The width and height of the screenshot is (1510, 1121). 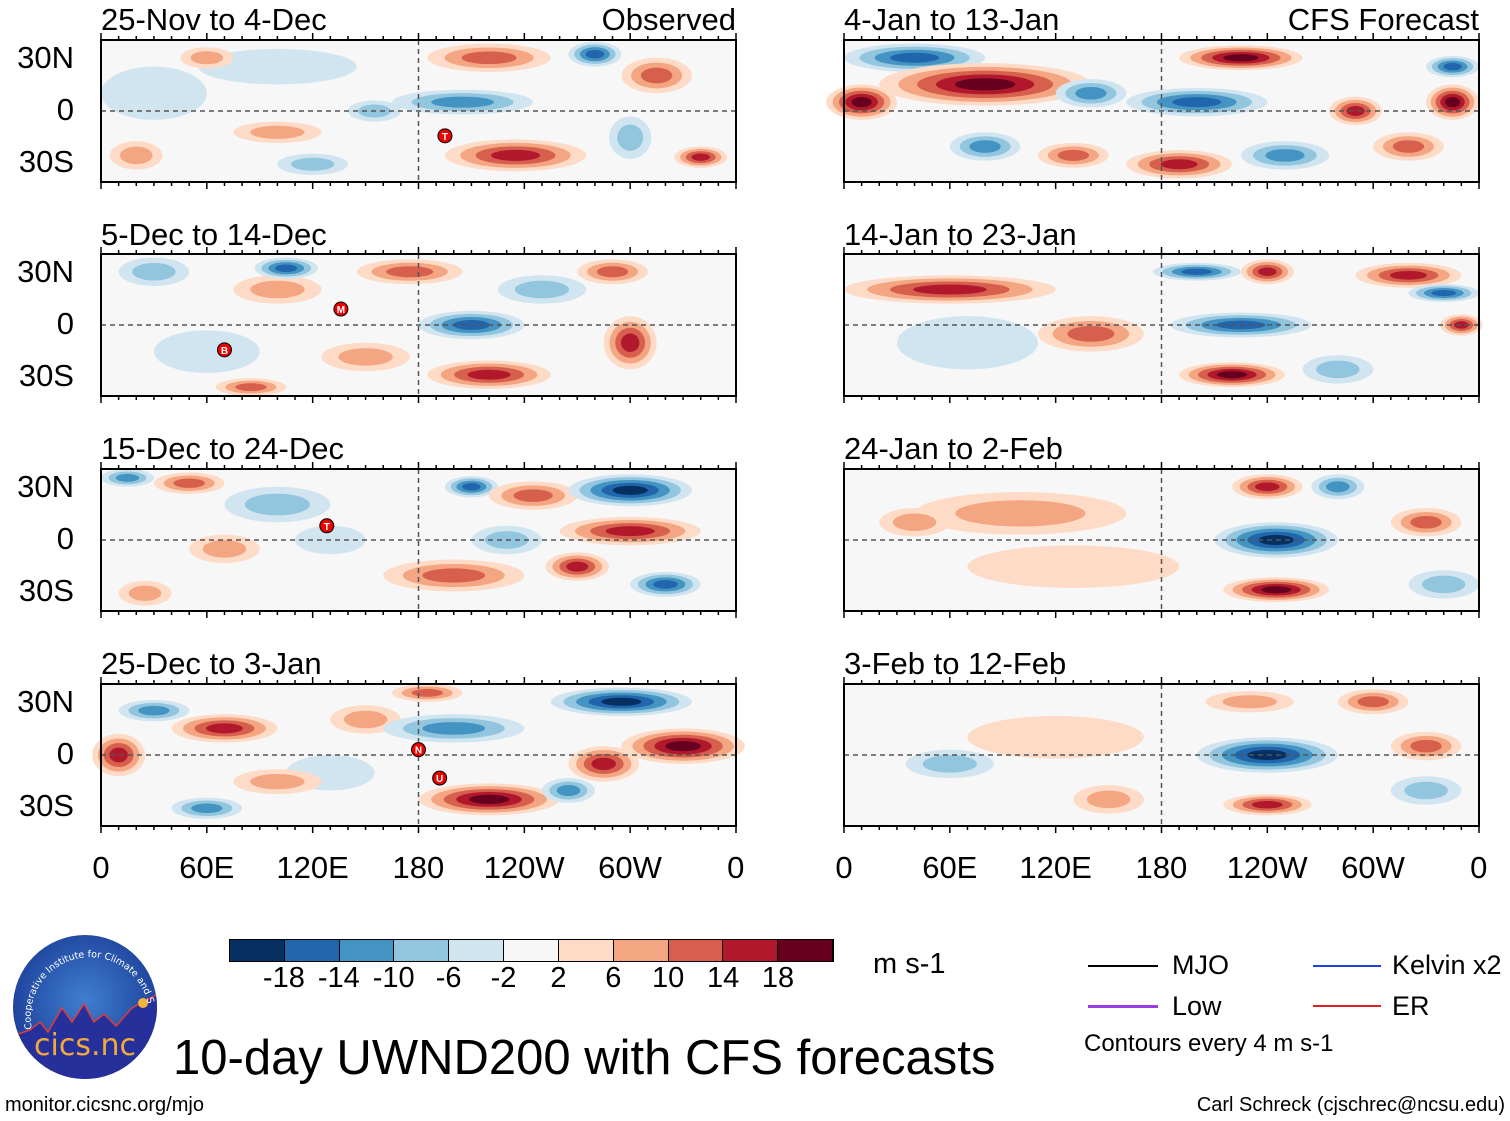 What do you see at coordinates (1209, 1043) in the screenshot?
I see `contour-note: Contours every 4 m s-1` at bounding box center [1209, 1043].